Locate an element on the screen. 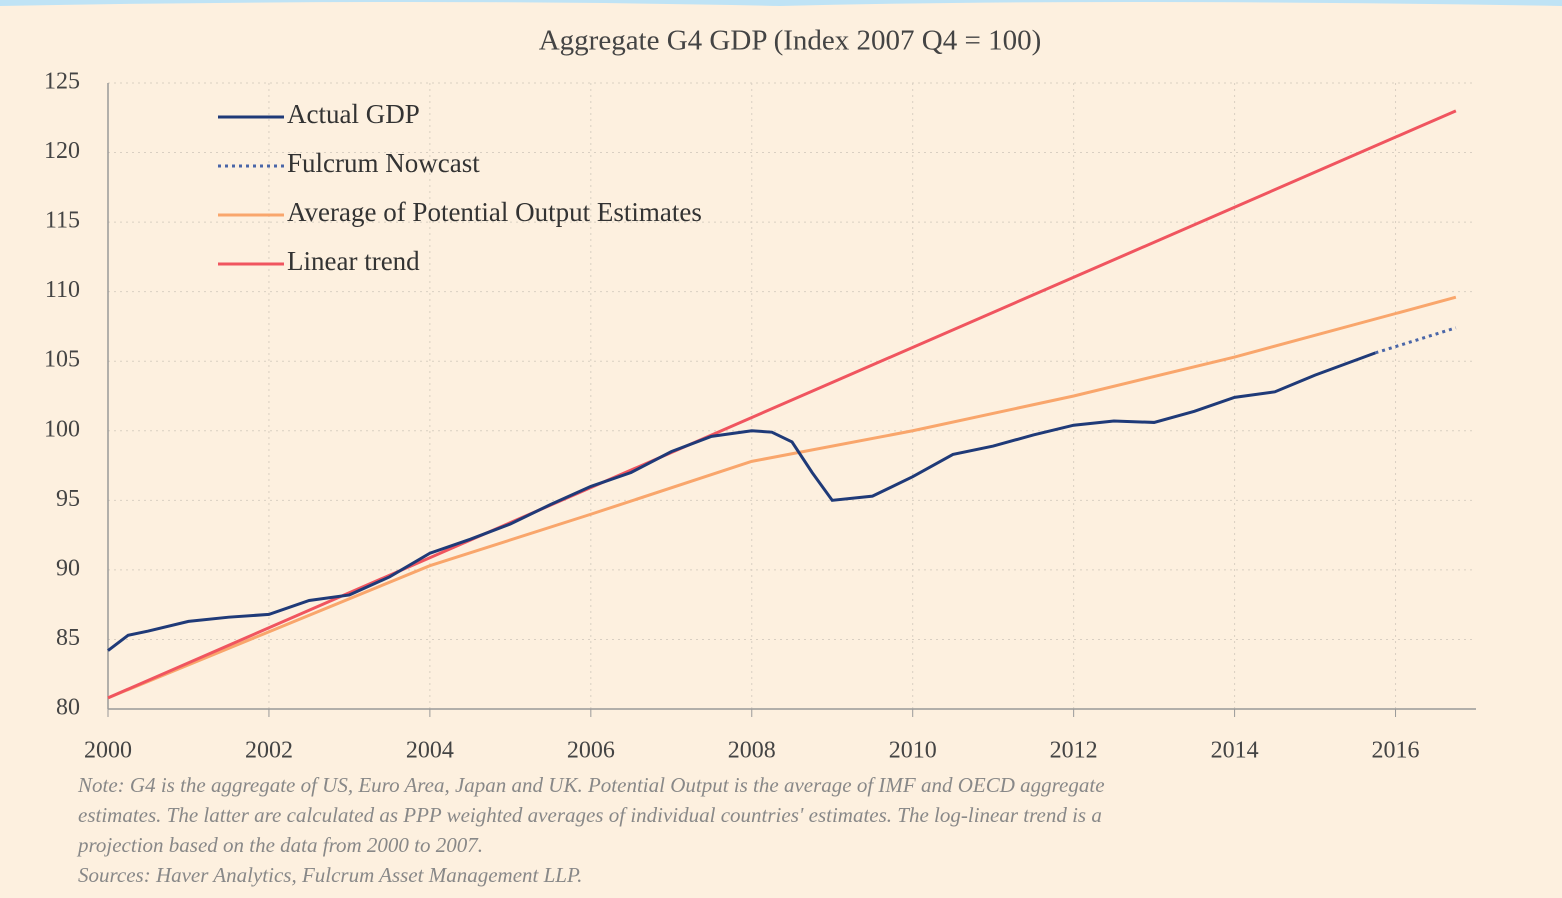 This screenshot has height=898, width=1562. legend-label: Average of Potential Output Estimates is located at coordinates (494, 212).